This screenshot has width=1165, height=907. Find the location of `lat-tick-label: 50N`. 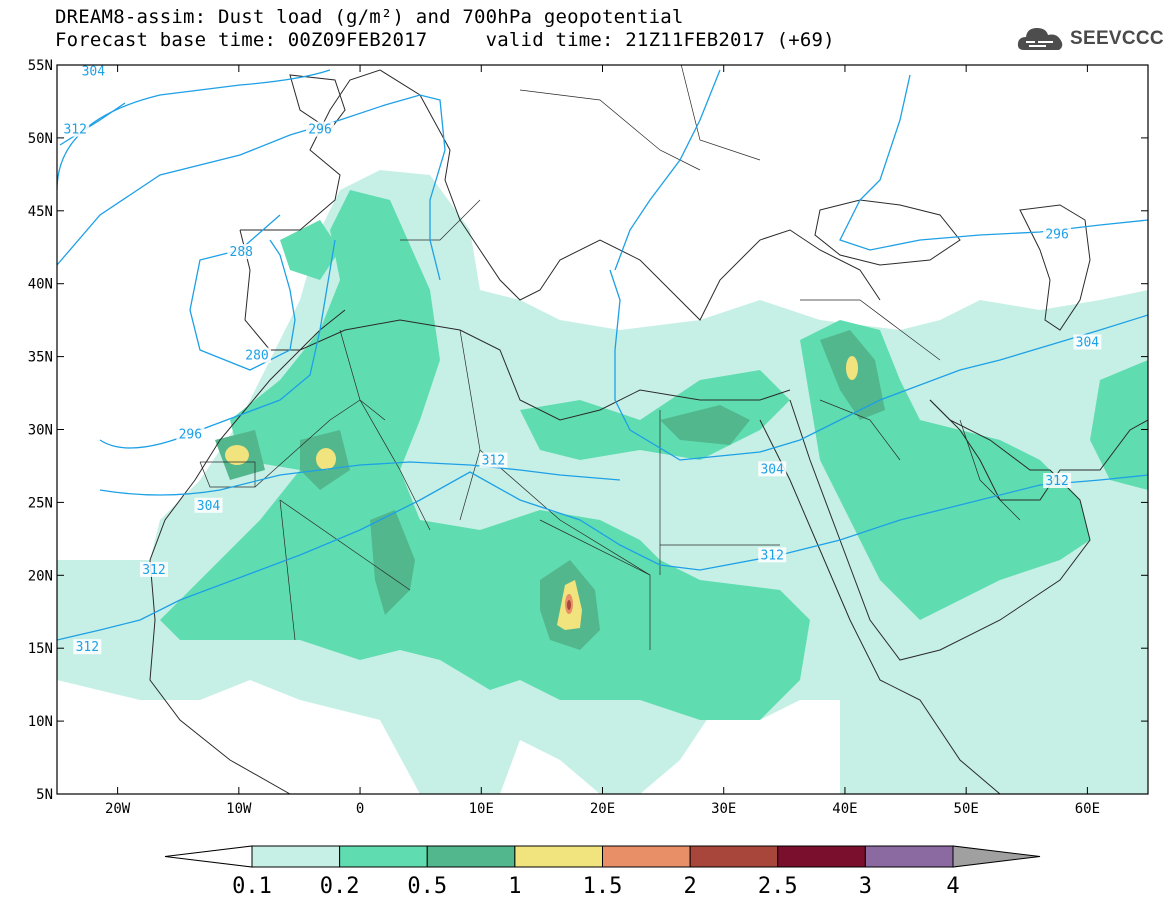

lat-tick-label: 50N is located at coordinates (40, 139).